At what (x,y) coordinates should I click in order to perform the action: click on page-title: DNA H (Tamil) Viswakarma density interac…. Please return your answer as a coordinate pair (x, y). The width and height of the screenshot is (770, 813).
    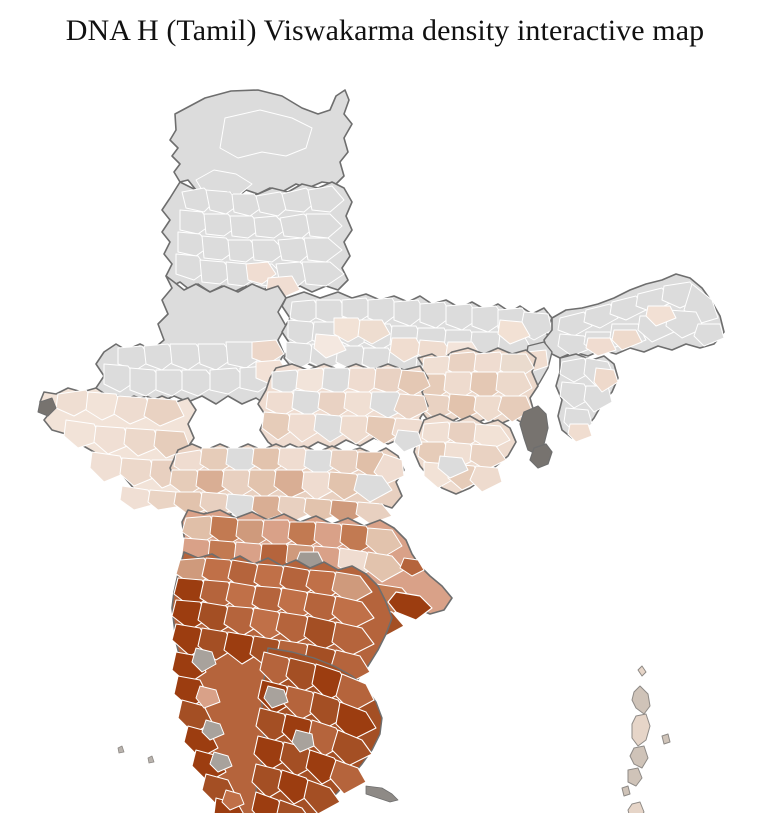
    Looking at the image, I should click on (385, 30).